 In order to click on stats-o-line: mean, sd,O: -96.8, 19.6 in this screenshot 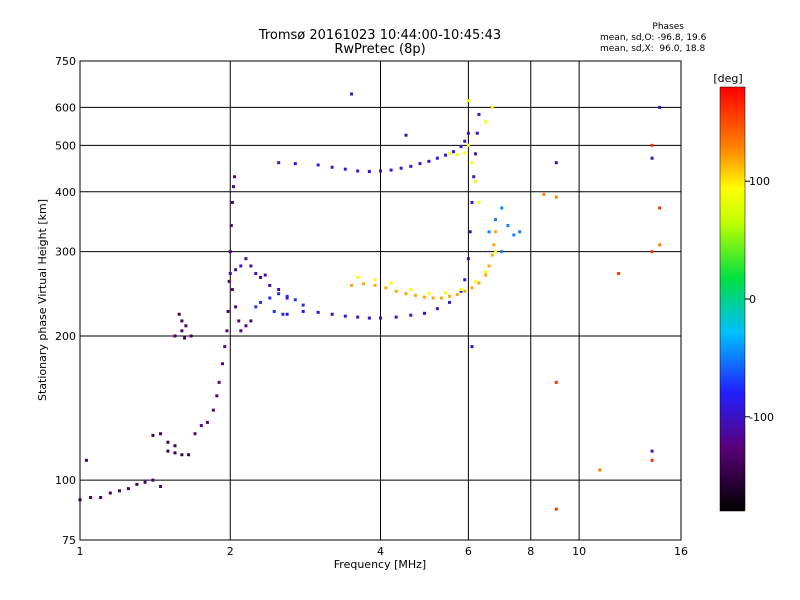, I will do `click(653, 38)`.